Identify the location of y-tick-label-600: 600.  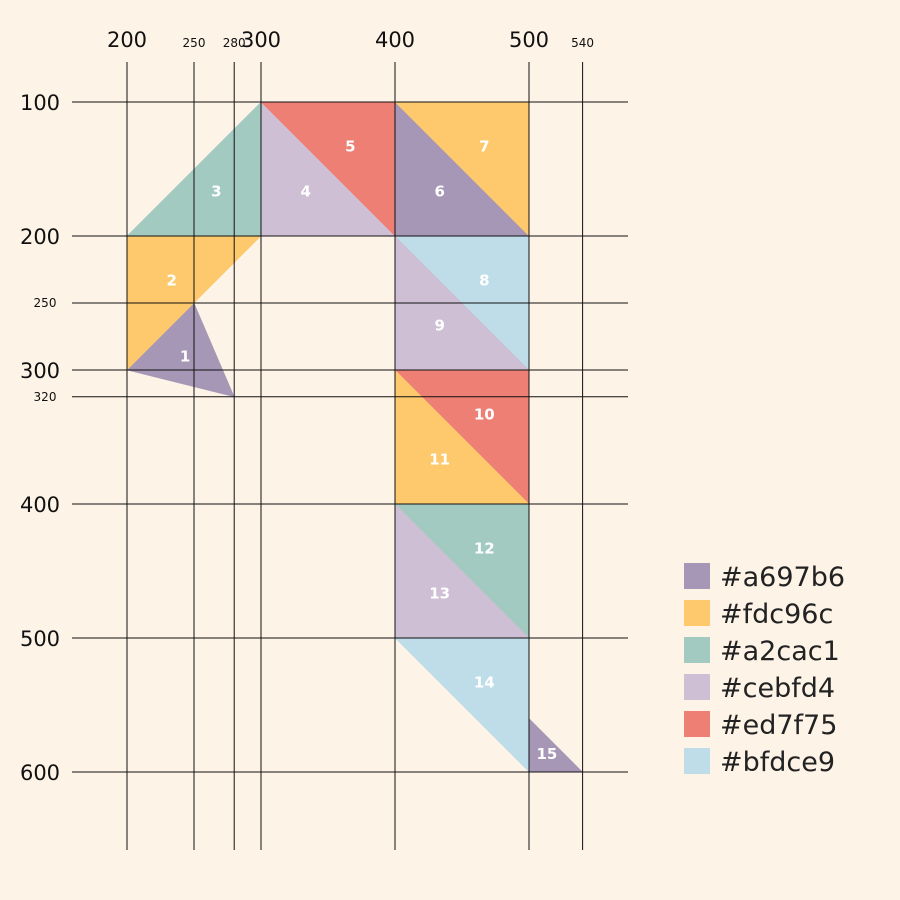
(40, 773).